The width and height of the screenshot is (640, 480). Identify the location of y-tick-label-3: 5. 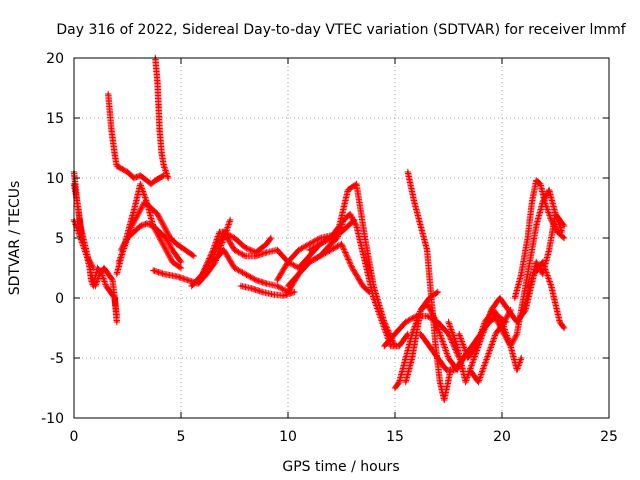
(59, 239).